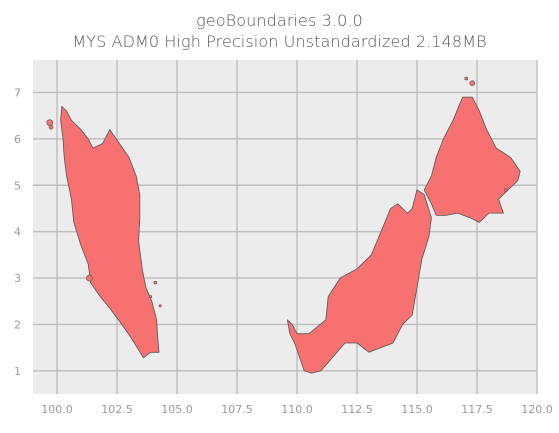 The width and height of the screenshot is (559, 433). What do you see at coordinates (237, 409) in the screenshot?
I see `x-tick-label: 107.5` at bounding box center [237, 409].